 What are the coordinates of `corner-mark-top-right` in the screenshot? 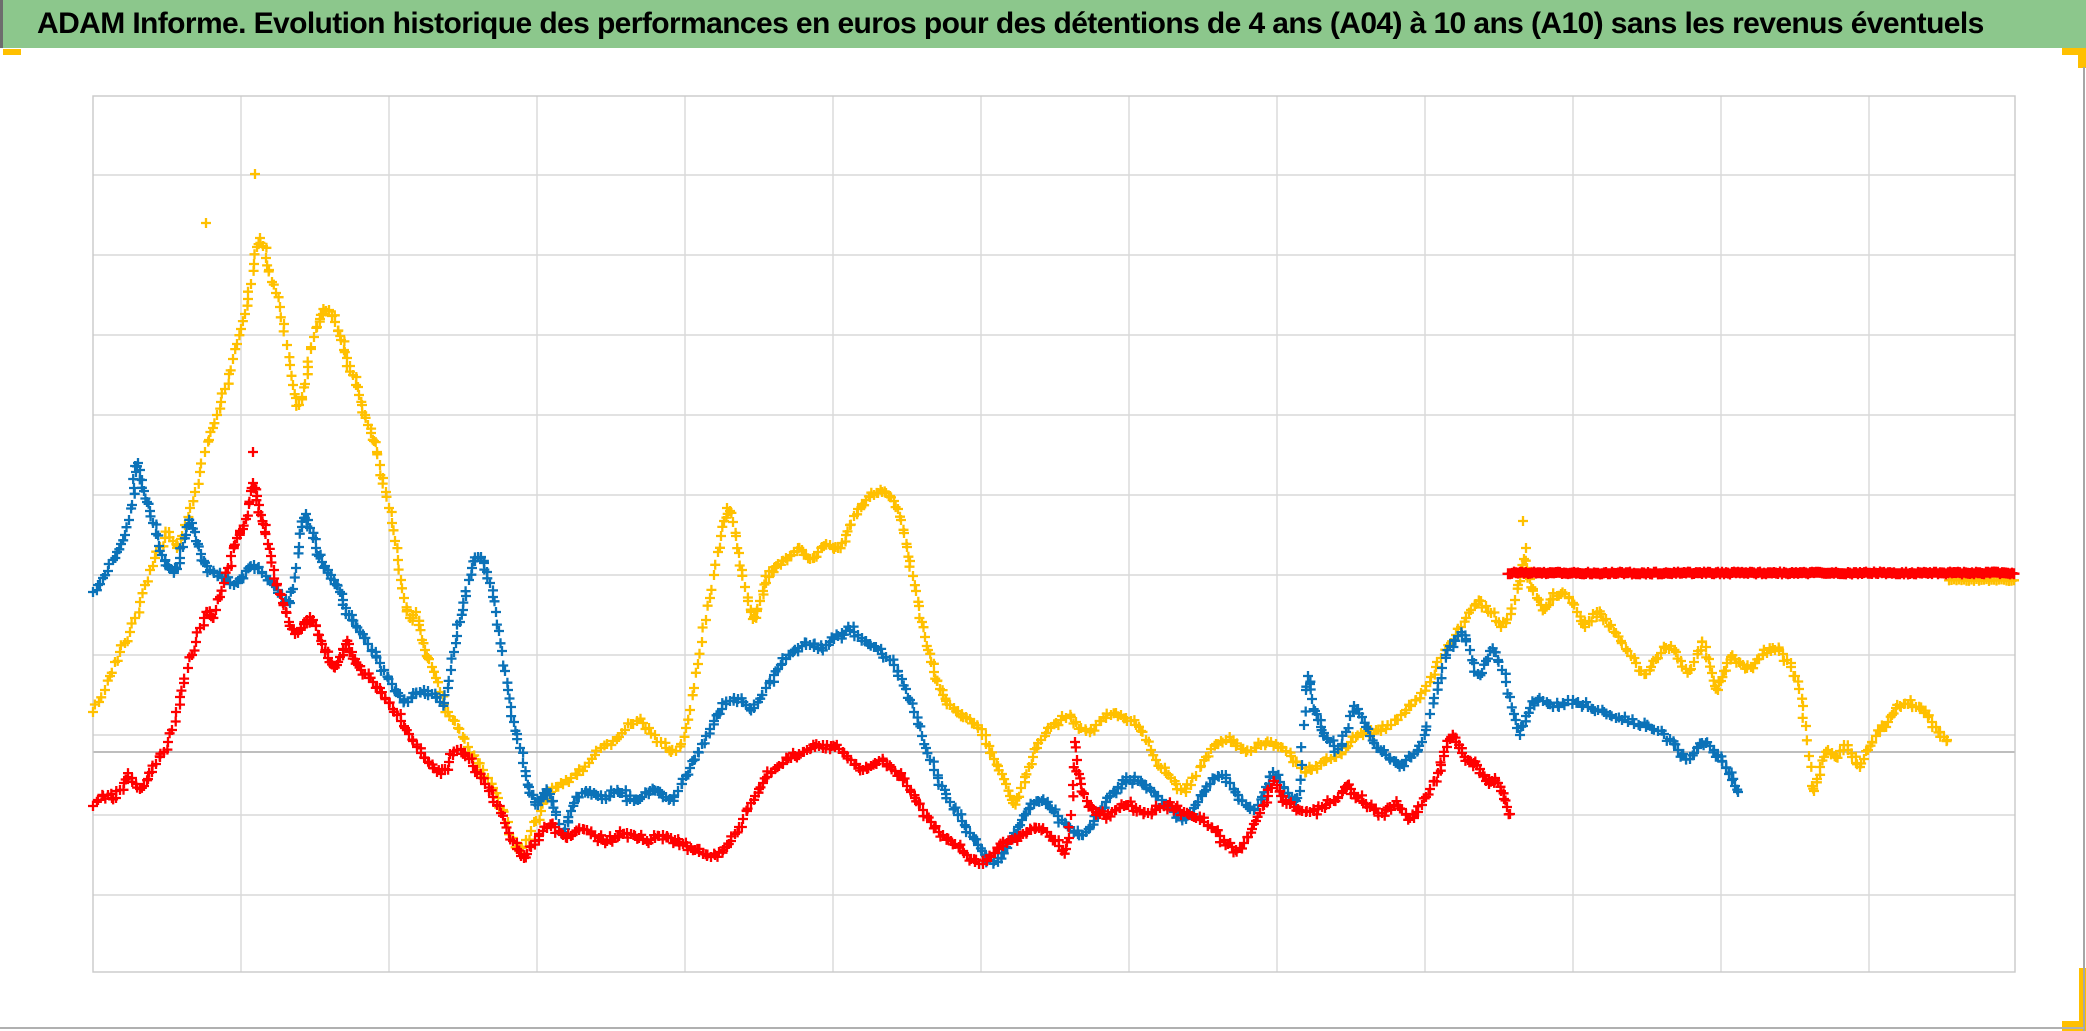 It's located at (2074, 51).